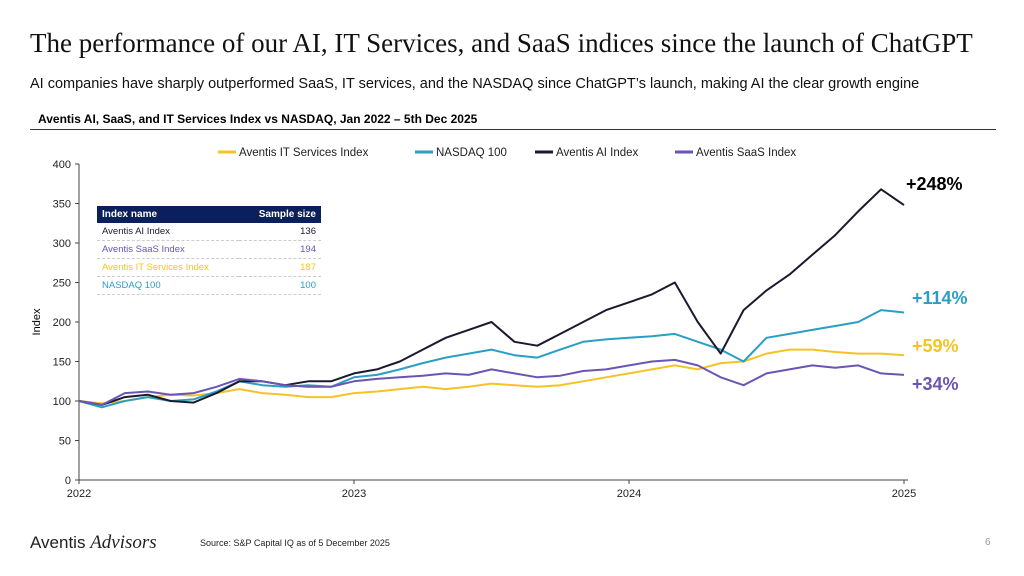  What do you see at coordinates (37, 321) in the screenshot?
I see `y-axis-label: Index` at bounding box center [37, 321].